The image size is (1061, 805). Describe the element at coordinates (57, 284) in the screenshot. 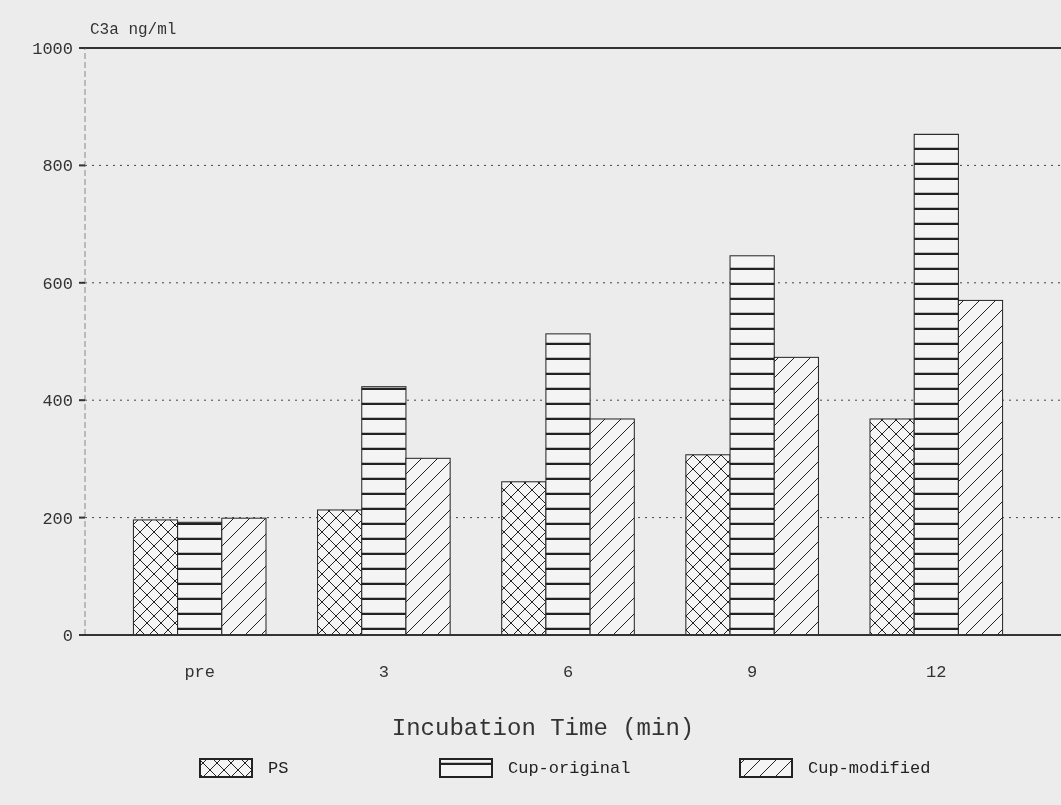

I see `y-tick-label: 600` at that location.